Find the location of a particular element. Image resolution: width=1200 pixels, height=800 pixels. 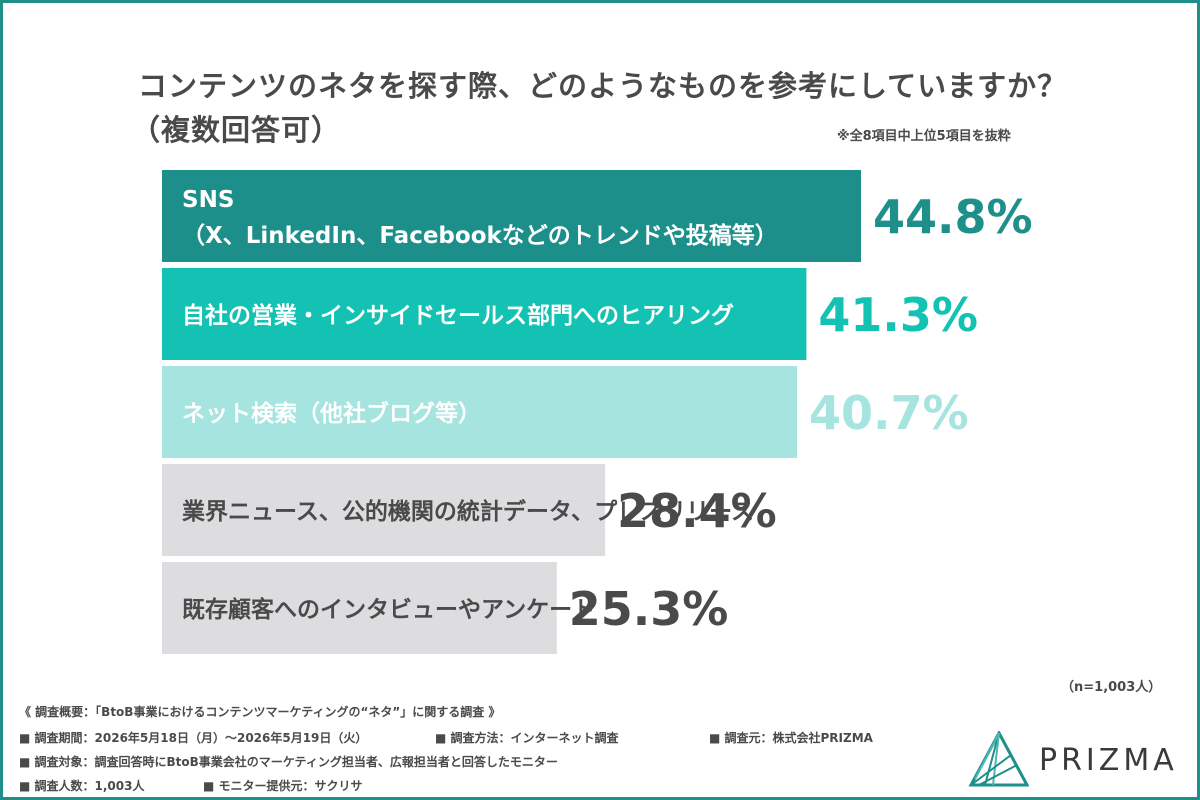

bar-label-5: 既存顧客へのインタビューやアンケート is located at coordinates (388, 609).